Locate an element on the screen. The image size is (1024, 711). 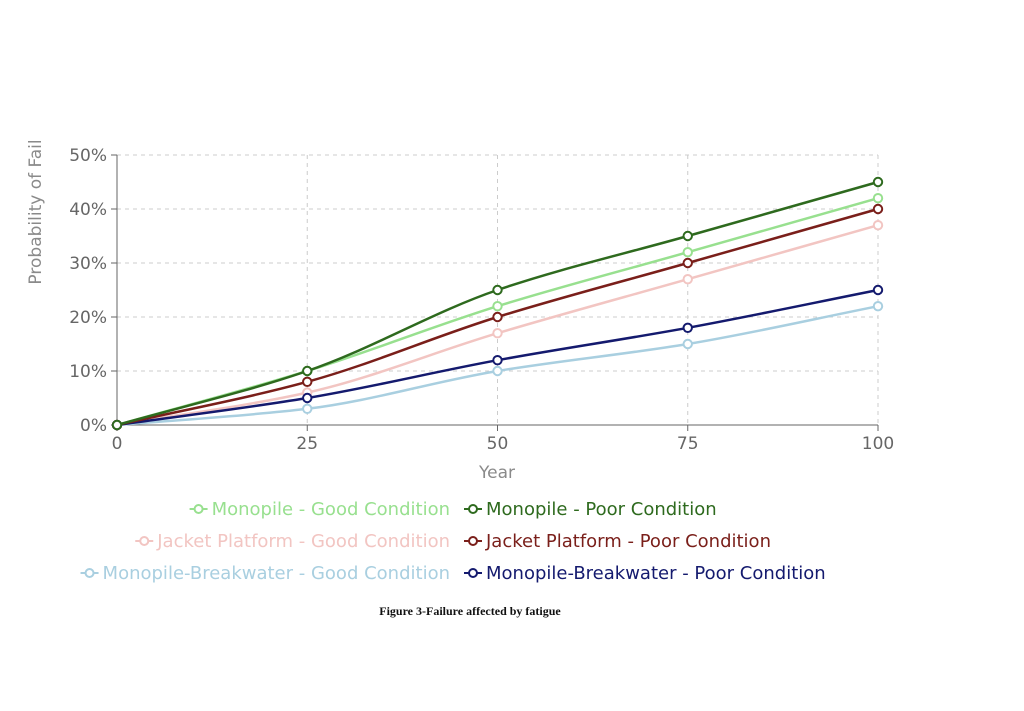
legend-item-0: Monopile - Good Condition is located at coordinates (319, 509).